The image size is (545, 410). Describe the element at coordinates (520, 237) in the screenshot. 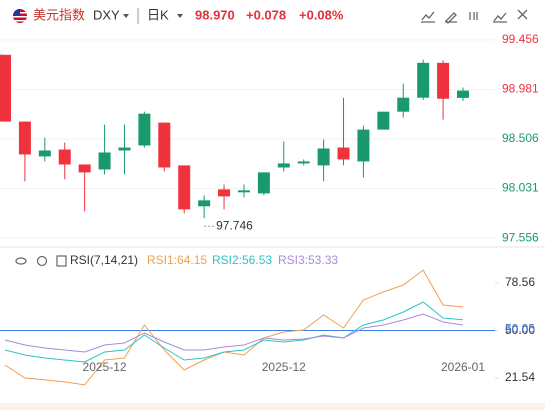

I see `y-tick-label: 97.556` at that location.